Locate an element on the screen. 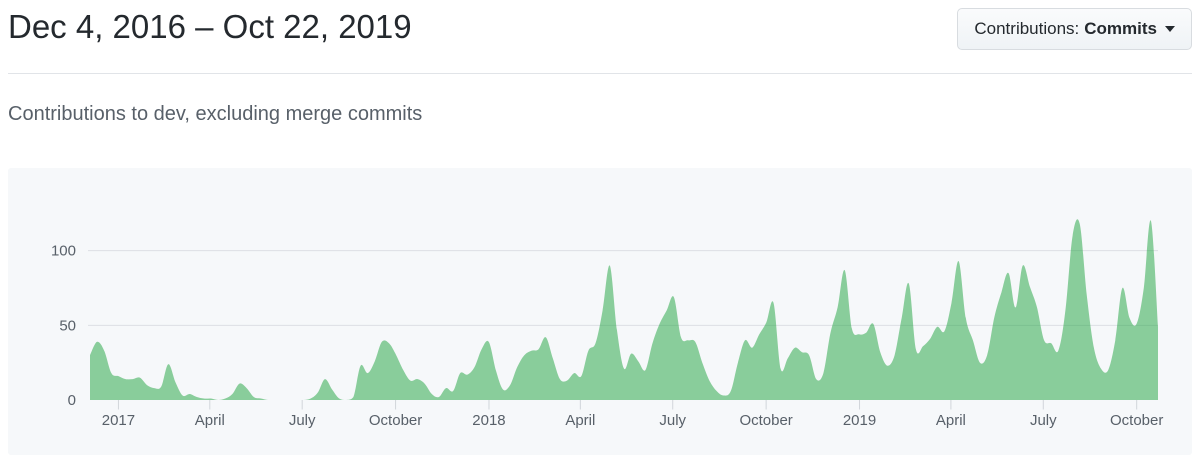  y-axis-label-50: 50 is located at coordinates (67, 325).